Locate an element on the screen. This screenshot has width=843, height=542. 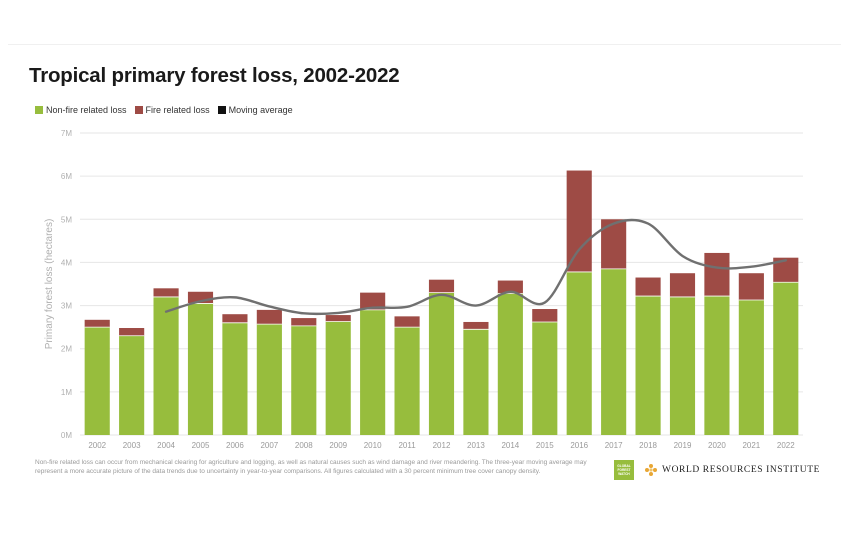
x-tick-label: 2003 is located at coordinates (132, 445).